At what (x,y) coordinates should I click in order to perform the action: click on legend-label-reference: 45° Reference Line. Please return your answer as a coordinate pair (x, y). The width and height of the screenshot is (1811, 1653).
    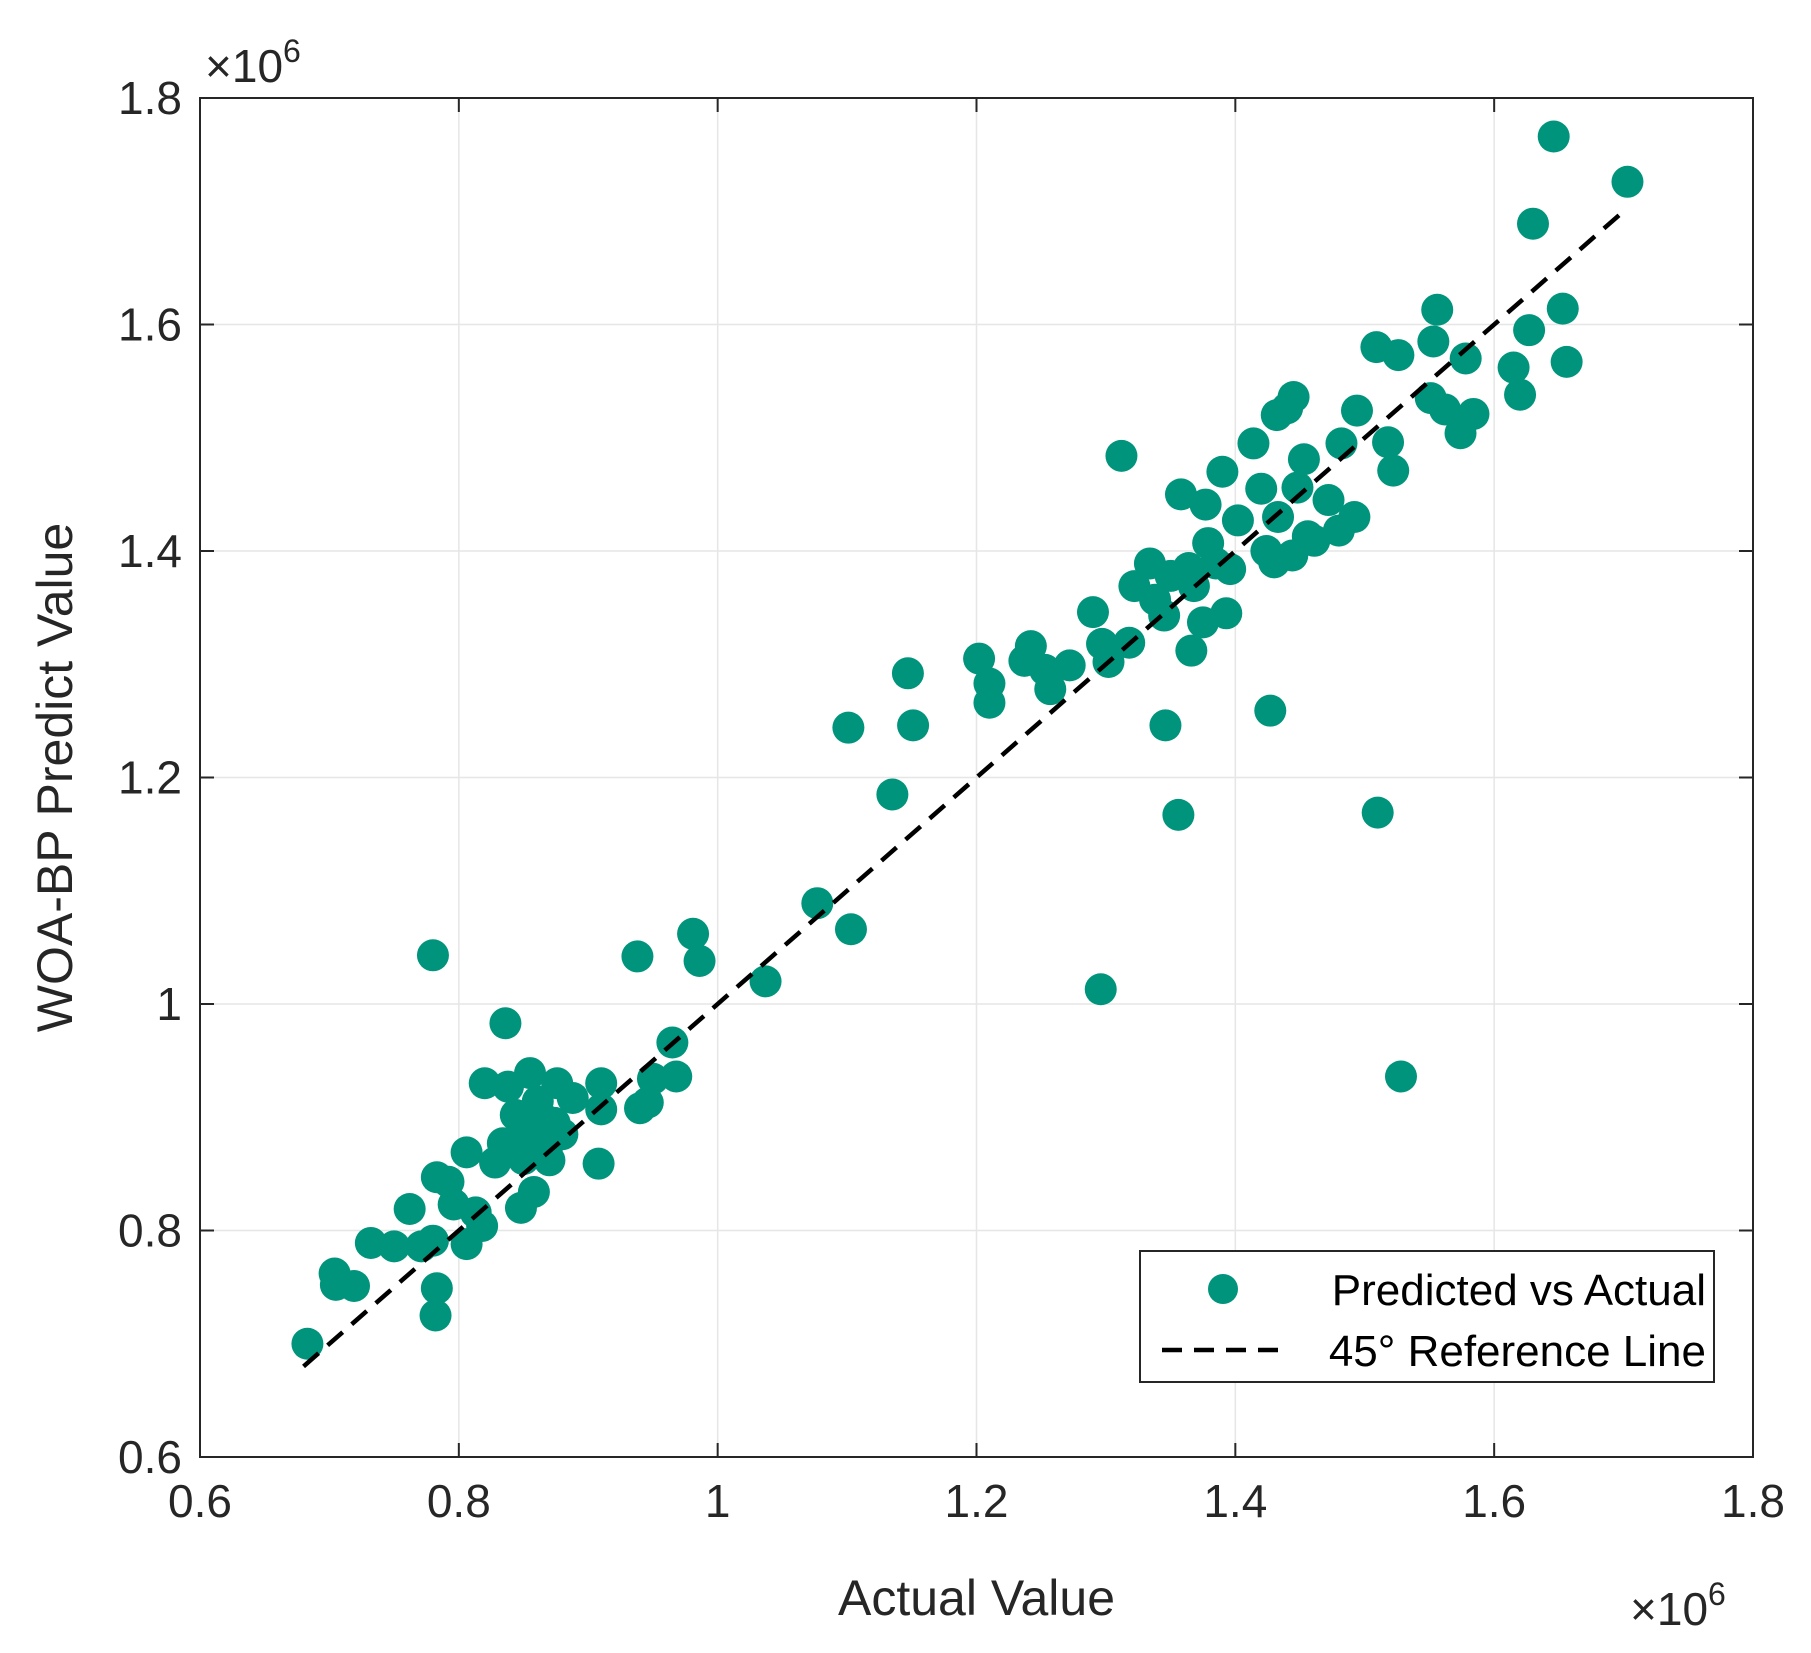
    Looking at the image, I should click on (1517, 1351).